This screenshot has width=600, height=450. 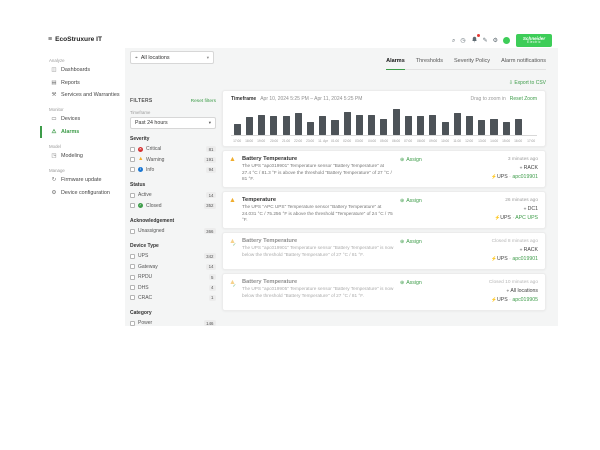 What do you see at coordinates (495, 40) in the screenshot?
I see `settings-icon: ⚙` at bounding box center [495, 40].